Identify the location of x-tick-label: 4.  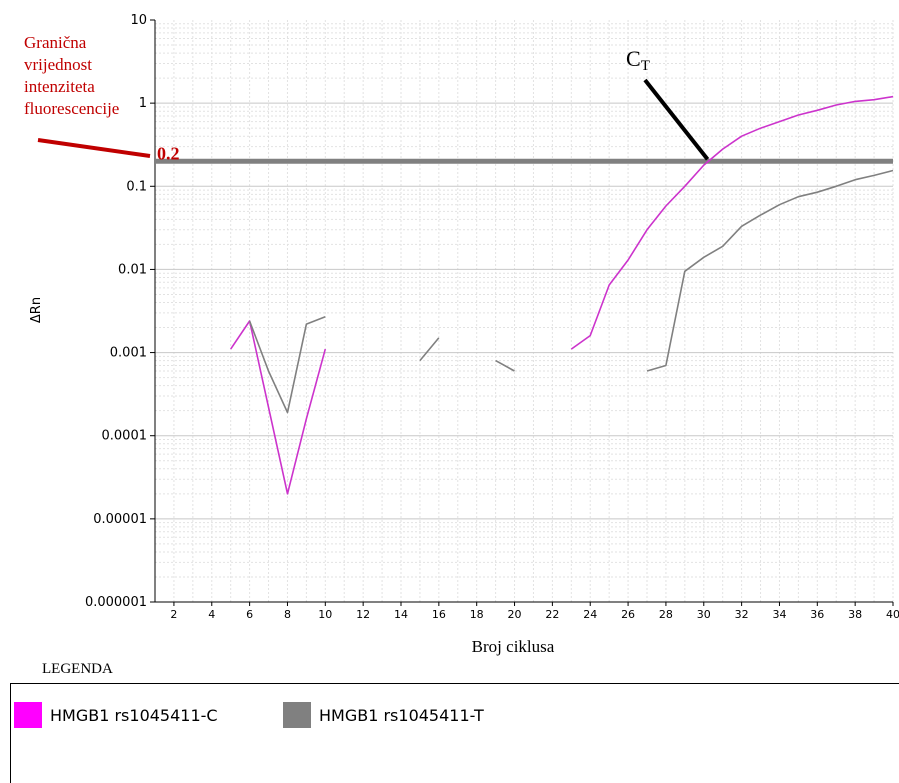
(211, 614).